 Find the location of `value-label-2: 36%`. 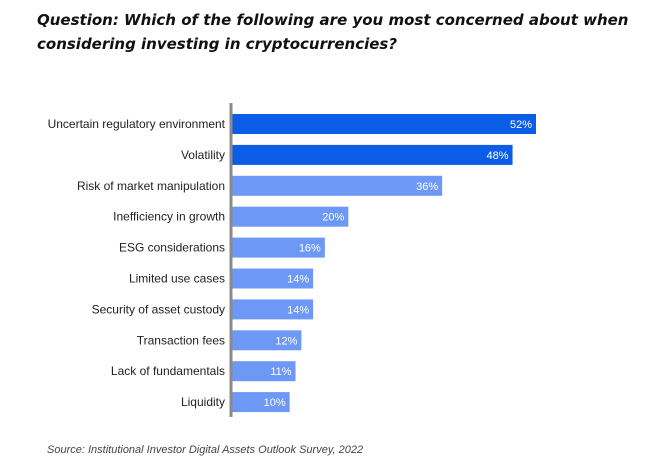

value-label-2: 36% is located at coordinates (427, 187).